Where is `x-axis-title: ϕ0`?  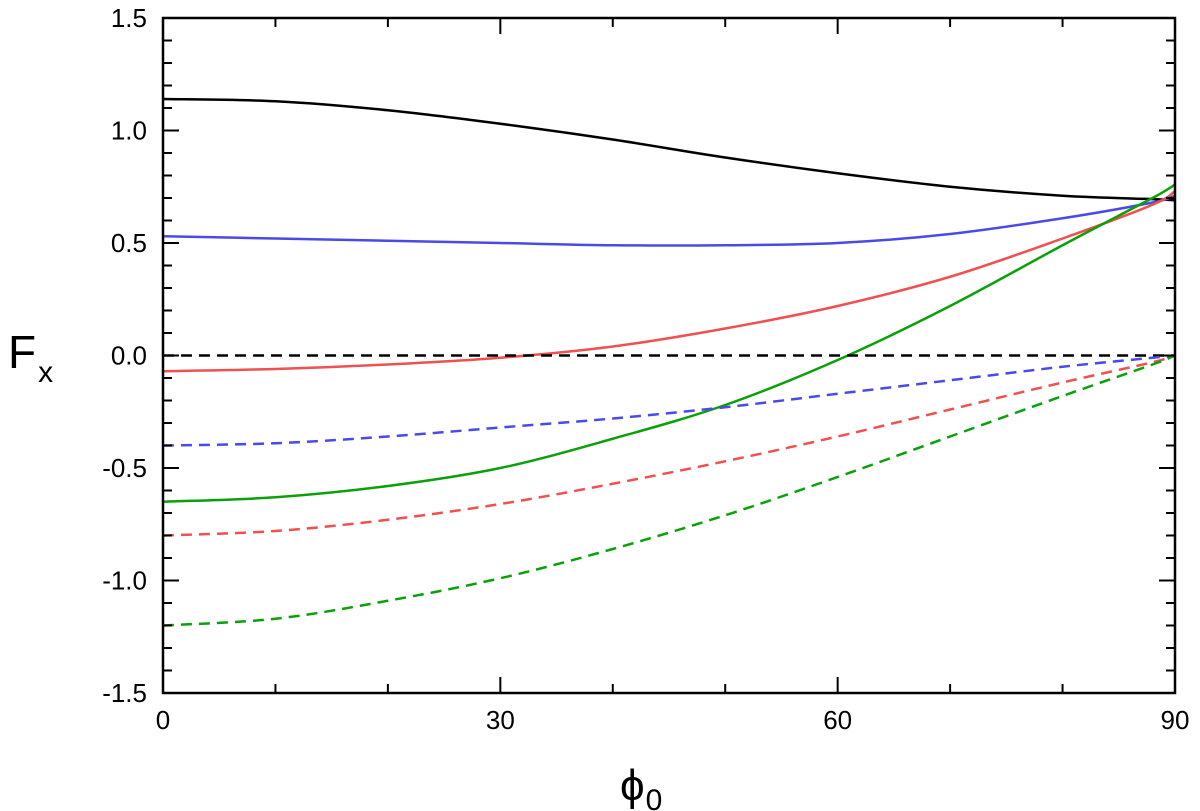
x-axis-title: ϕ0 is located at coordinates (641, 786).